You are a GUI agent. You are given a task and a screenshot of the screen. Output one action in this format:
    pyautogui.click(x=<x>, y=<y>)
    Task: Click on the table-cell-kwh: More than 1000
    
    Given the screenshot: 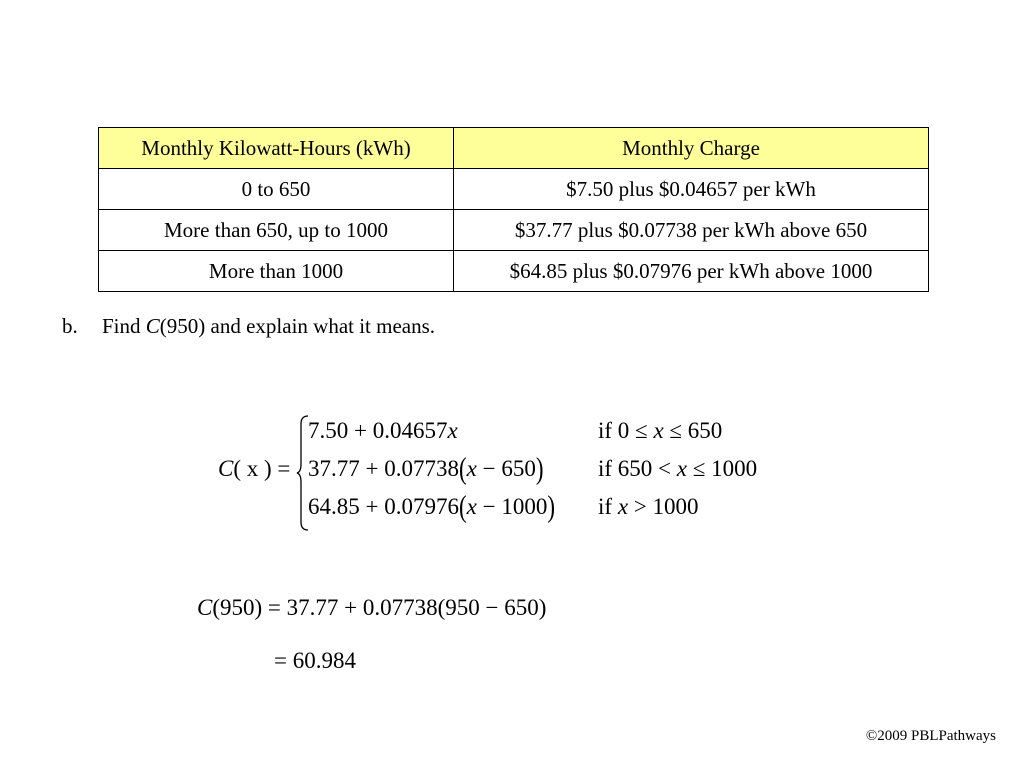 What is the action you would take?
    pyautogui.click(x=276, y=271)
    